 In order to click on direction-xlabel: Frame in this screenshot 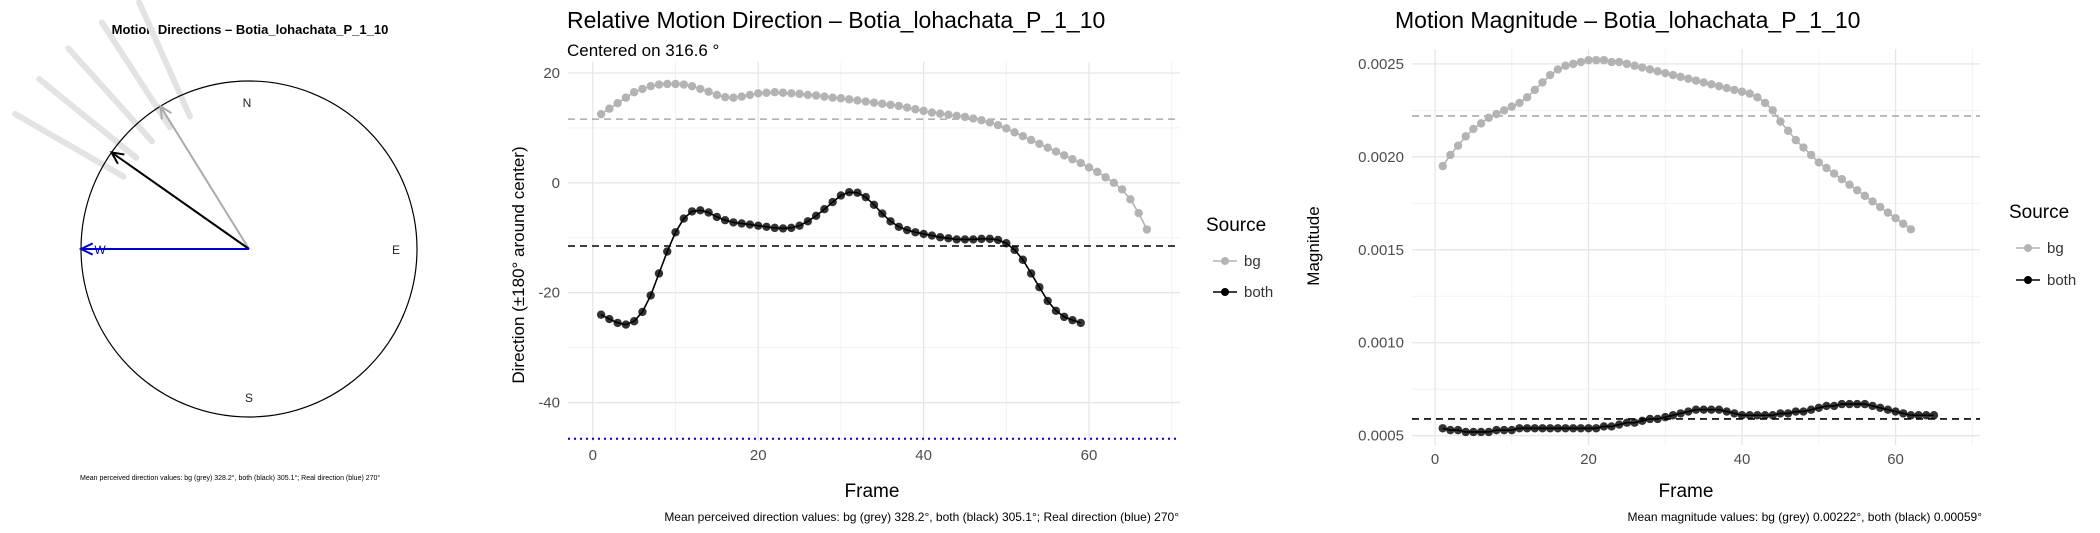, I will do `click(872, 491)`.